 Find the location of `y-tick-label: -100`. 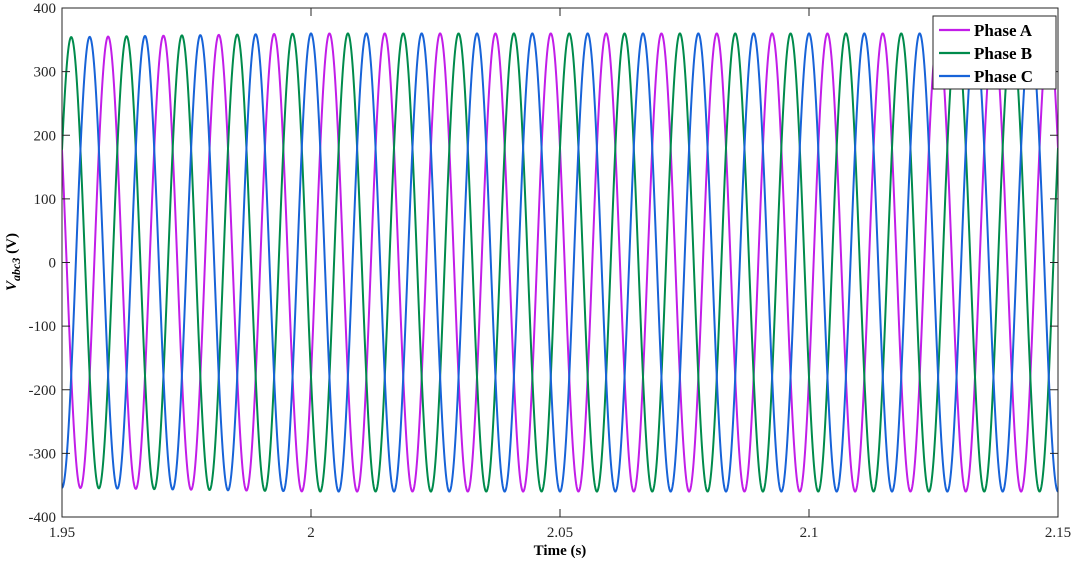

y-tick-label: -100 is located at coordinates (43, 327).